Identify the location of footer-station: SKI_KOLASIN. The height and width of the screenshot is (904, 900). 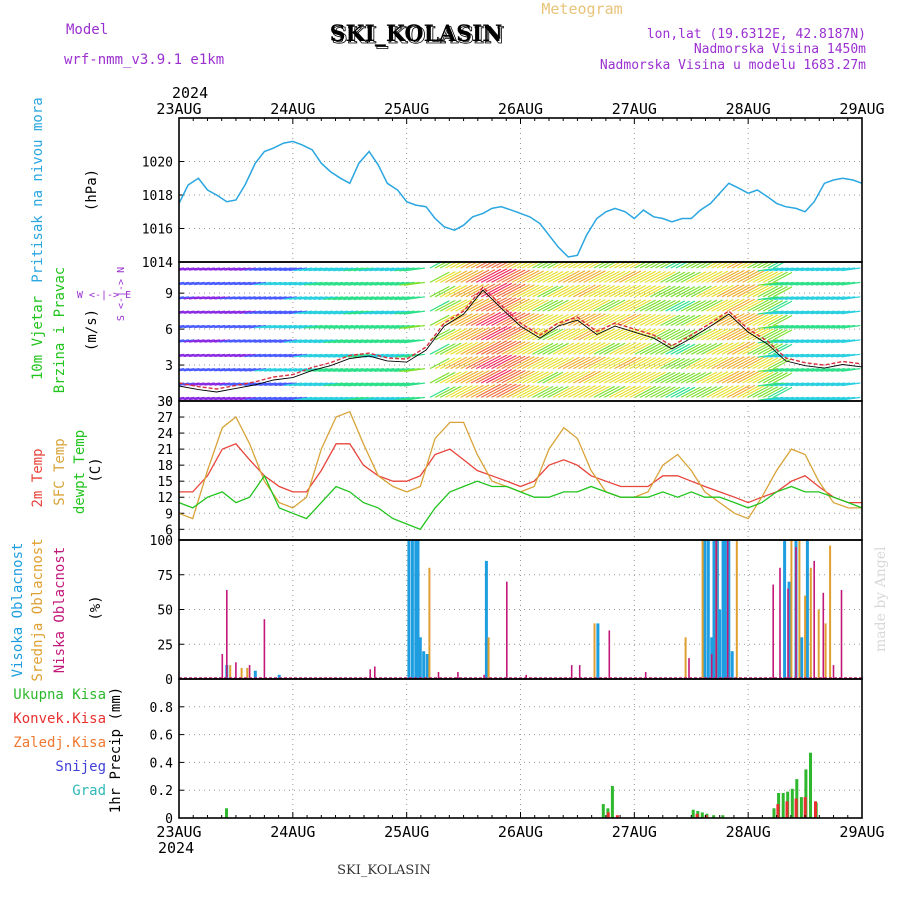
(384, 870).